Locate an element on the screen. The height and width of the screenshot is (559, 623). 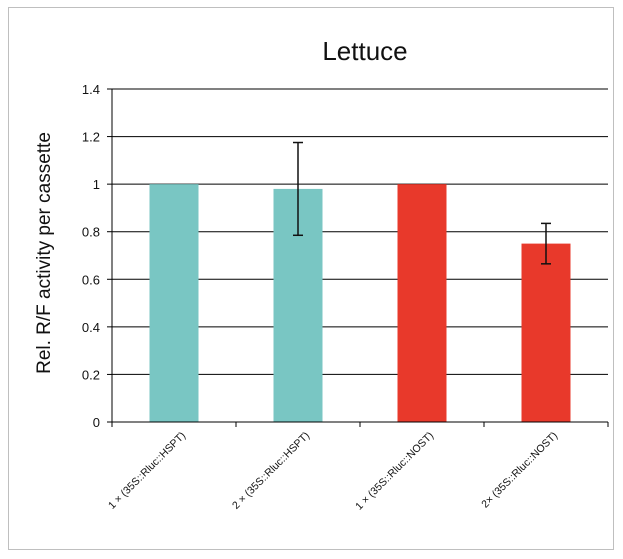
y-tick-label: 0.8 is located at coordinates (91, 232).